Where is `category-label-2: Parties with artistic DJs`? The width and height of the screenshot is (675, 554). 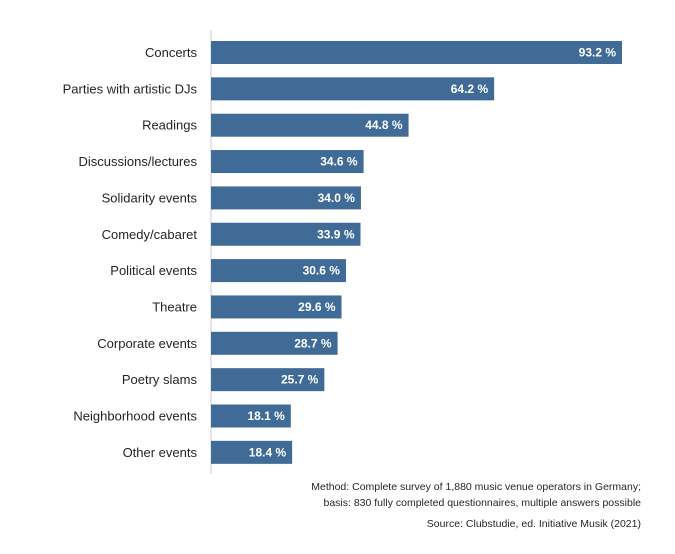
category-label-2: Parties with artistic DJs is located at coordinates (130, 88).